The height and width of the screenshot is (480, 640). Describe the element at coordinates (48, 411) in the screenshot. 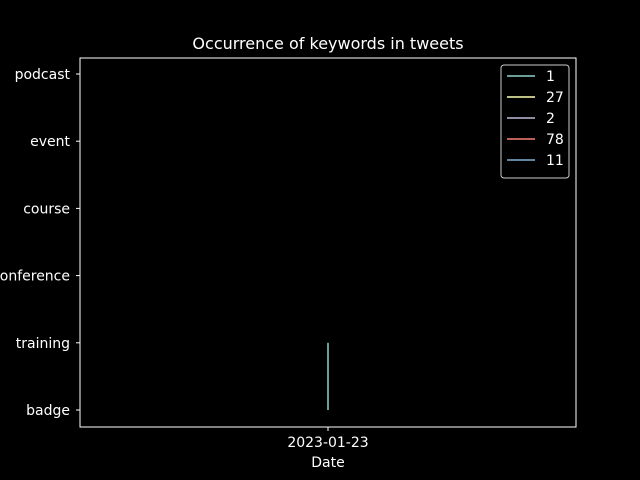

I see `y-tick-label: badge` at that location.